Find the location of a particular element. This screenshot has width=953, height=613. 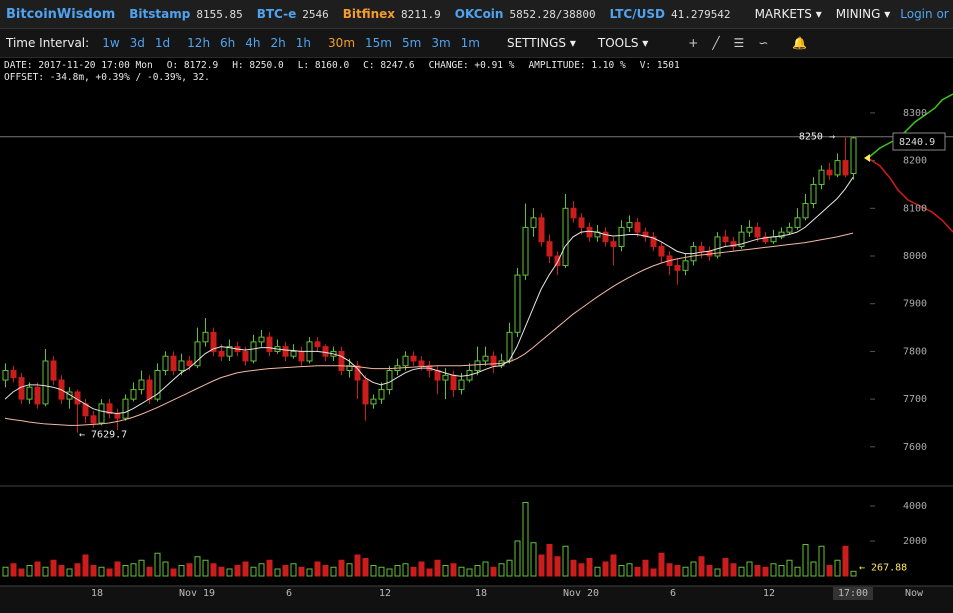

market-name: Bitfinex is located at coordinates (369, 14).